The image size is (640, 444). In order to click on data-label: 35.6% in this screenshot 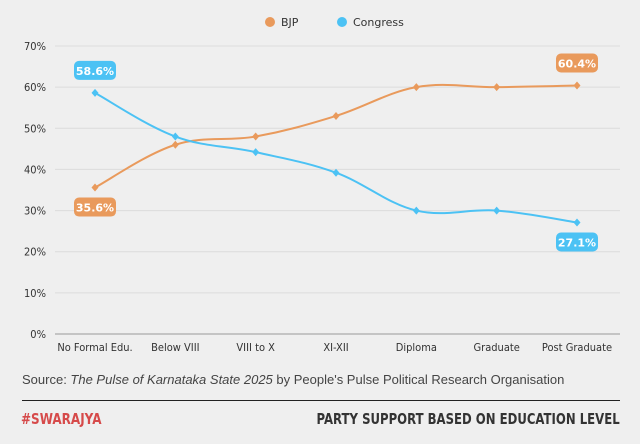, I will do `click(95, 208)`.